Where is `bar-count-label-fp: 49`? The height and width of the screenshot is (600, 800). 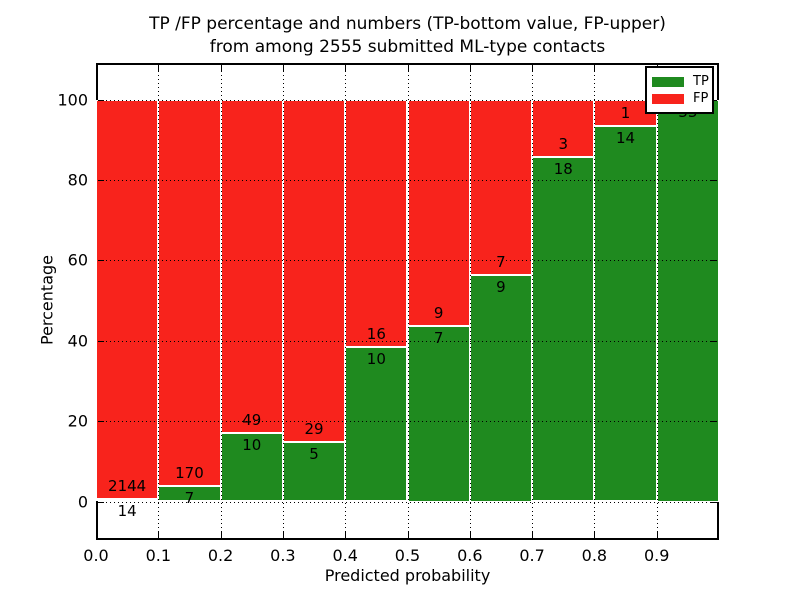 bar-count-label-fp: 49 is located at coordinates (252, 420).